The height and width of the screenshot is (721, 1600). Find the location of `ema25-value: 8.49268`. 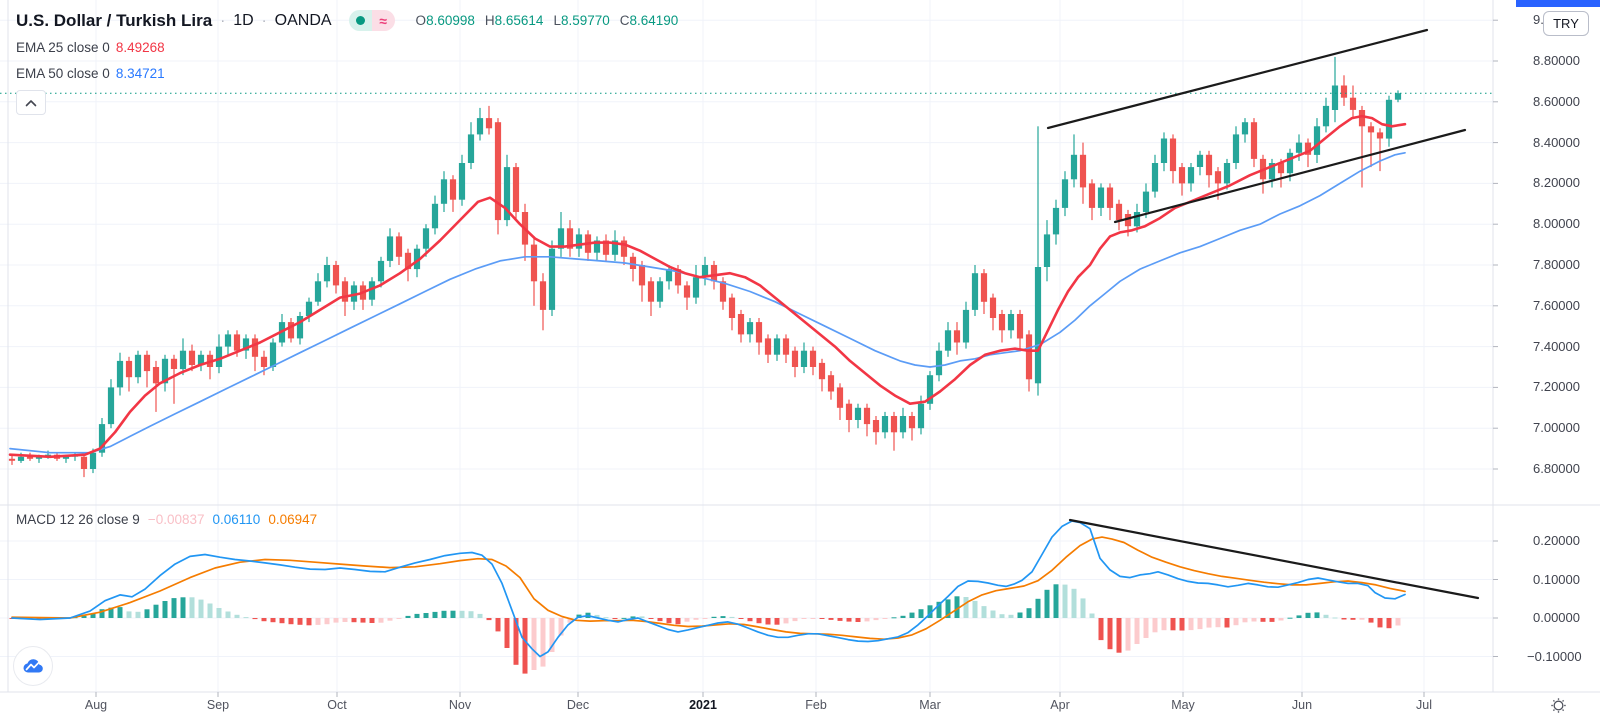

ema25-value: 8.49268 is located at coordinates (140, 47).